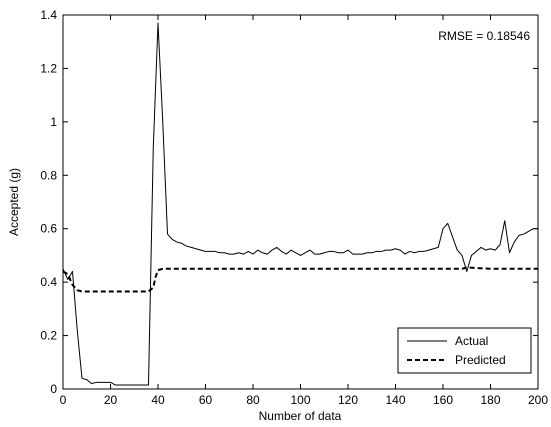  I want to click on x-axis-label: Number of data, so click(300, 416).